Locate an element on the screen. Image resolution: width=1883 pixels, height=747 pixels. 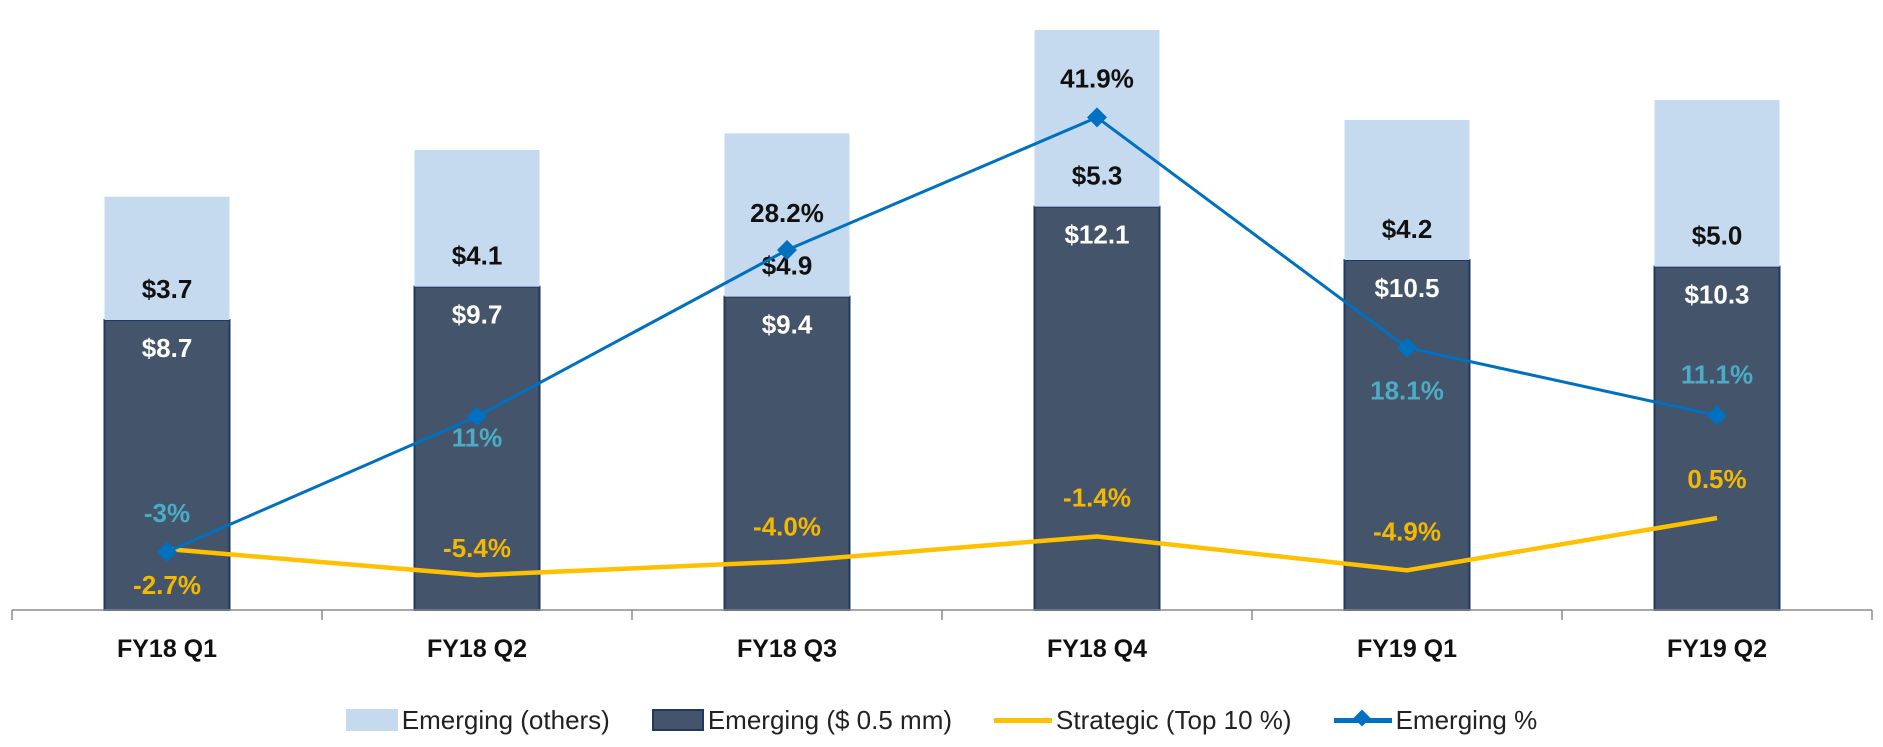
bar-emerging-0-5-mm-fy19-q1 is located at coordinates (1407, 435).